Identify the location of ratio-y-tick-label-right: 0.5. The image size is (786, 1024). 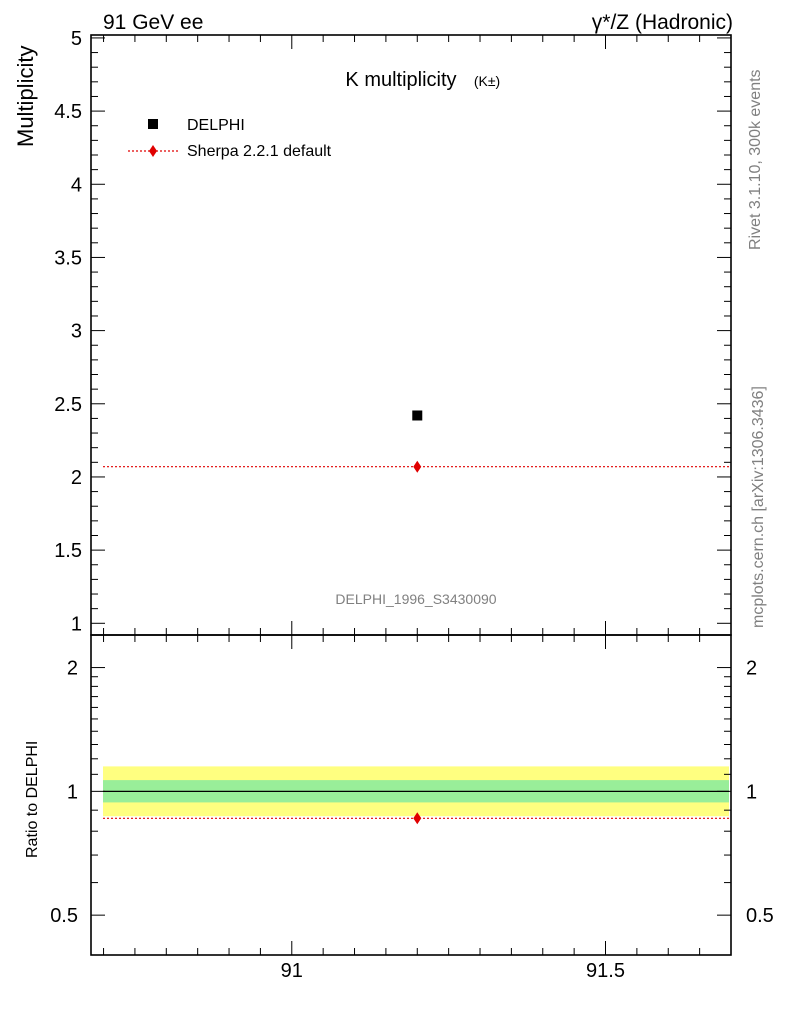
(760, 916).